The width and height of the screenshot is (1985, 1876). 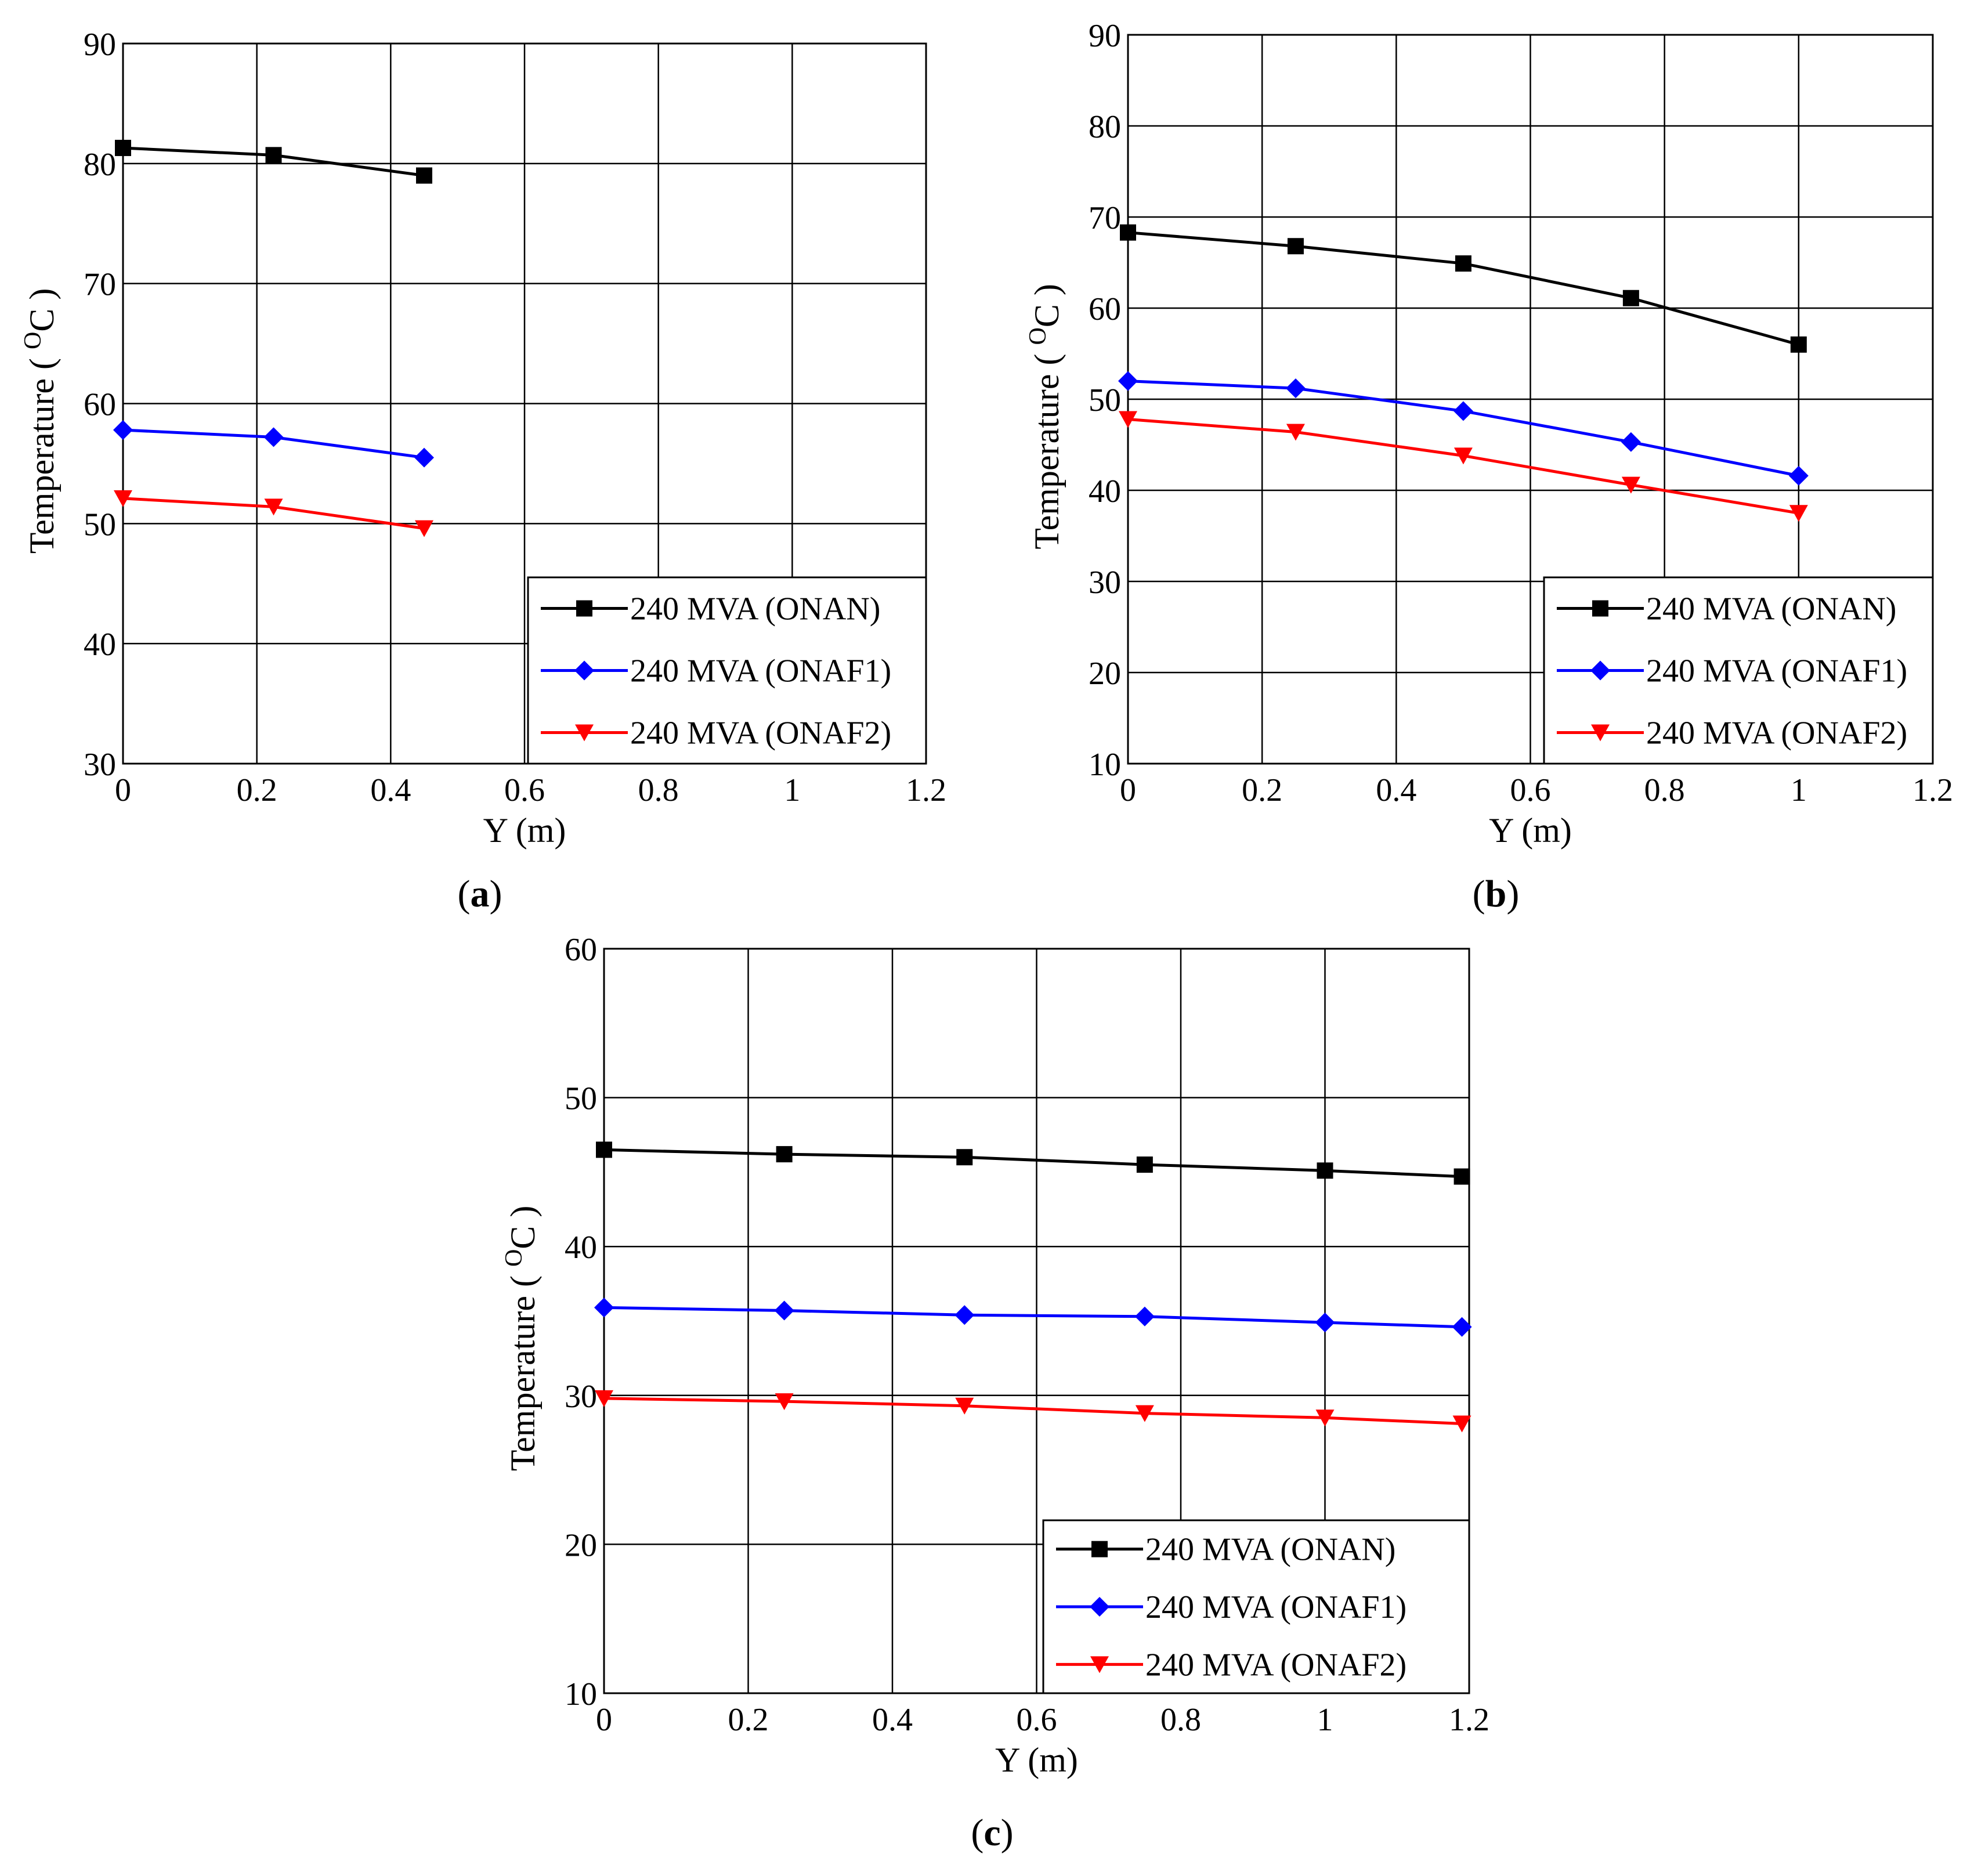 I want to click on x-tick-label: 0.4, so click(x=390, y=790).